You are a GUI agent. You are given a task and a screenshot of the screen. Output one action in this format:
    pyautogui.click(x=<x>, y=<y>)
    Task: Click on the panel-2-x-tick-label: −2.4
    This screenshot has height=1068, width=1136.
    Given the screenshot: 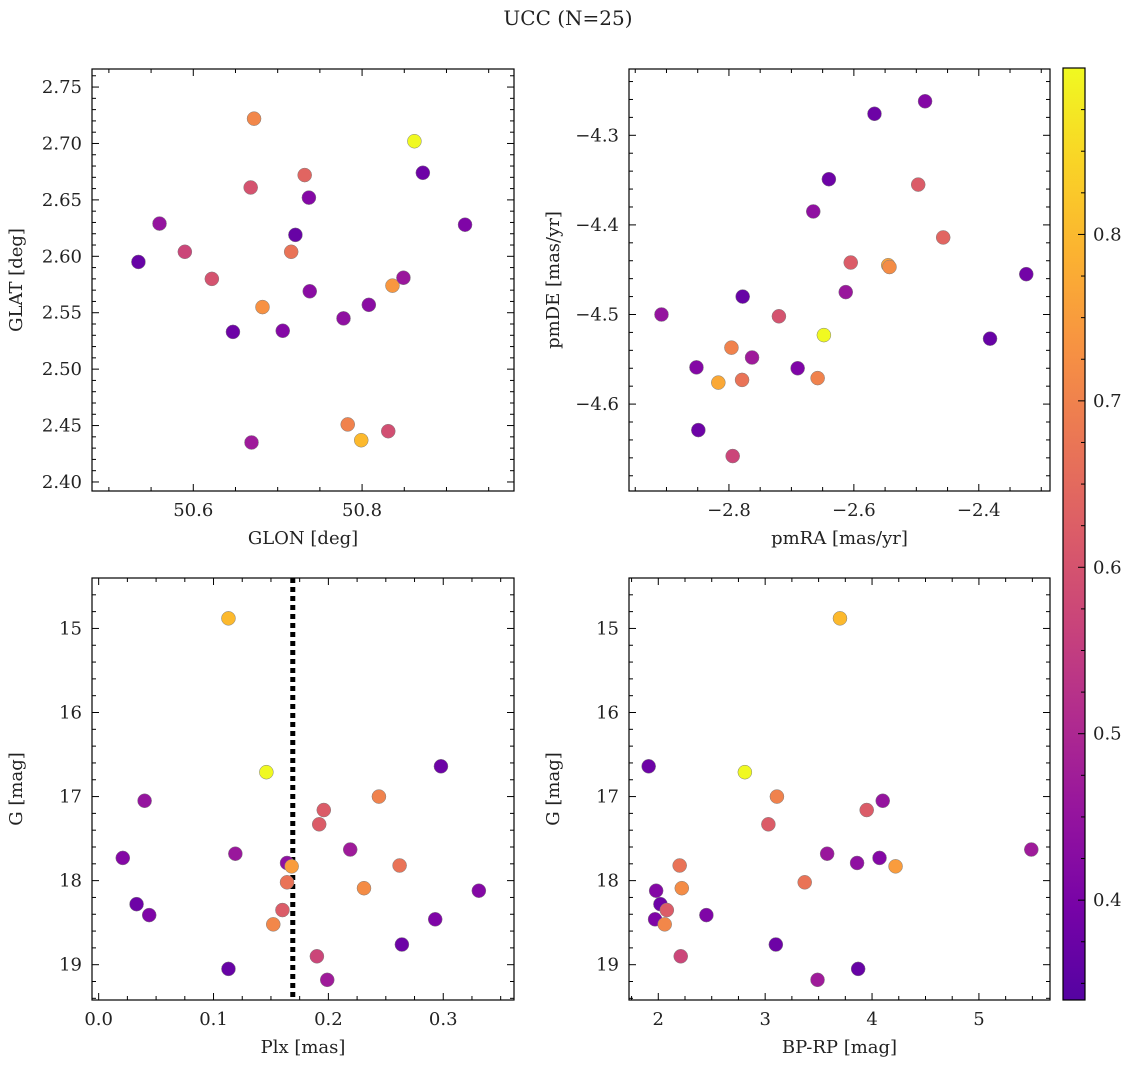 What is the action you would take?
    pyautogui.click(x=979, y=510)
    